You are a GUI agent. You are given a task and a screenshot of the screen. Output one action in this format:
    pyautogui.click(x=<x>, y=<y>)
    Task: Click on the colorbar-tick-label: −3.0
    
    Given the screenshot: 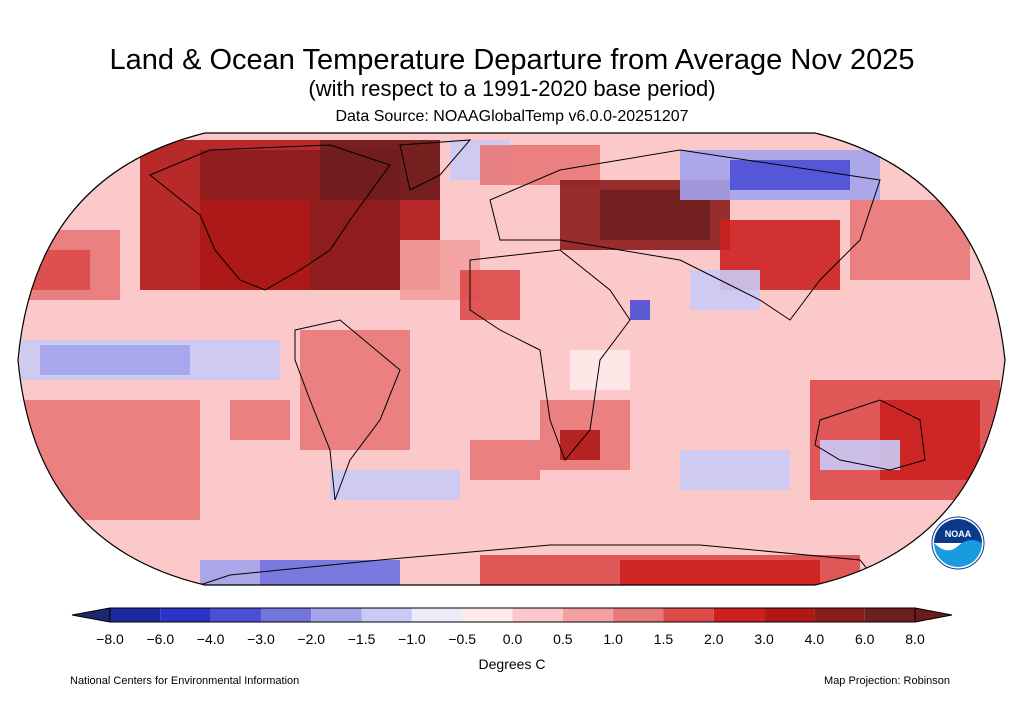 What is the action you would take?
    pyautogui.click(x=261, y=639)
    